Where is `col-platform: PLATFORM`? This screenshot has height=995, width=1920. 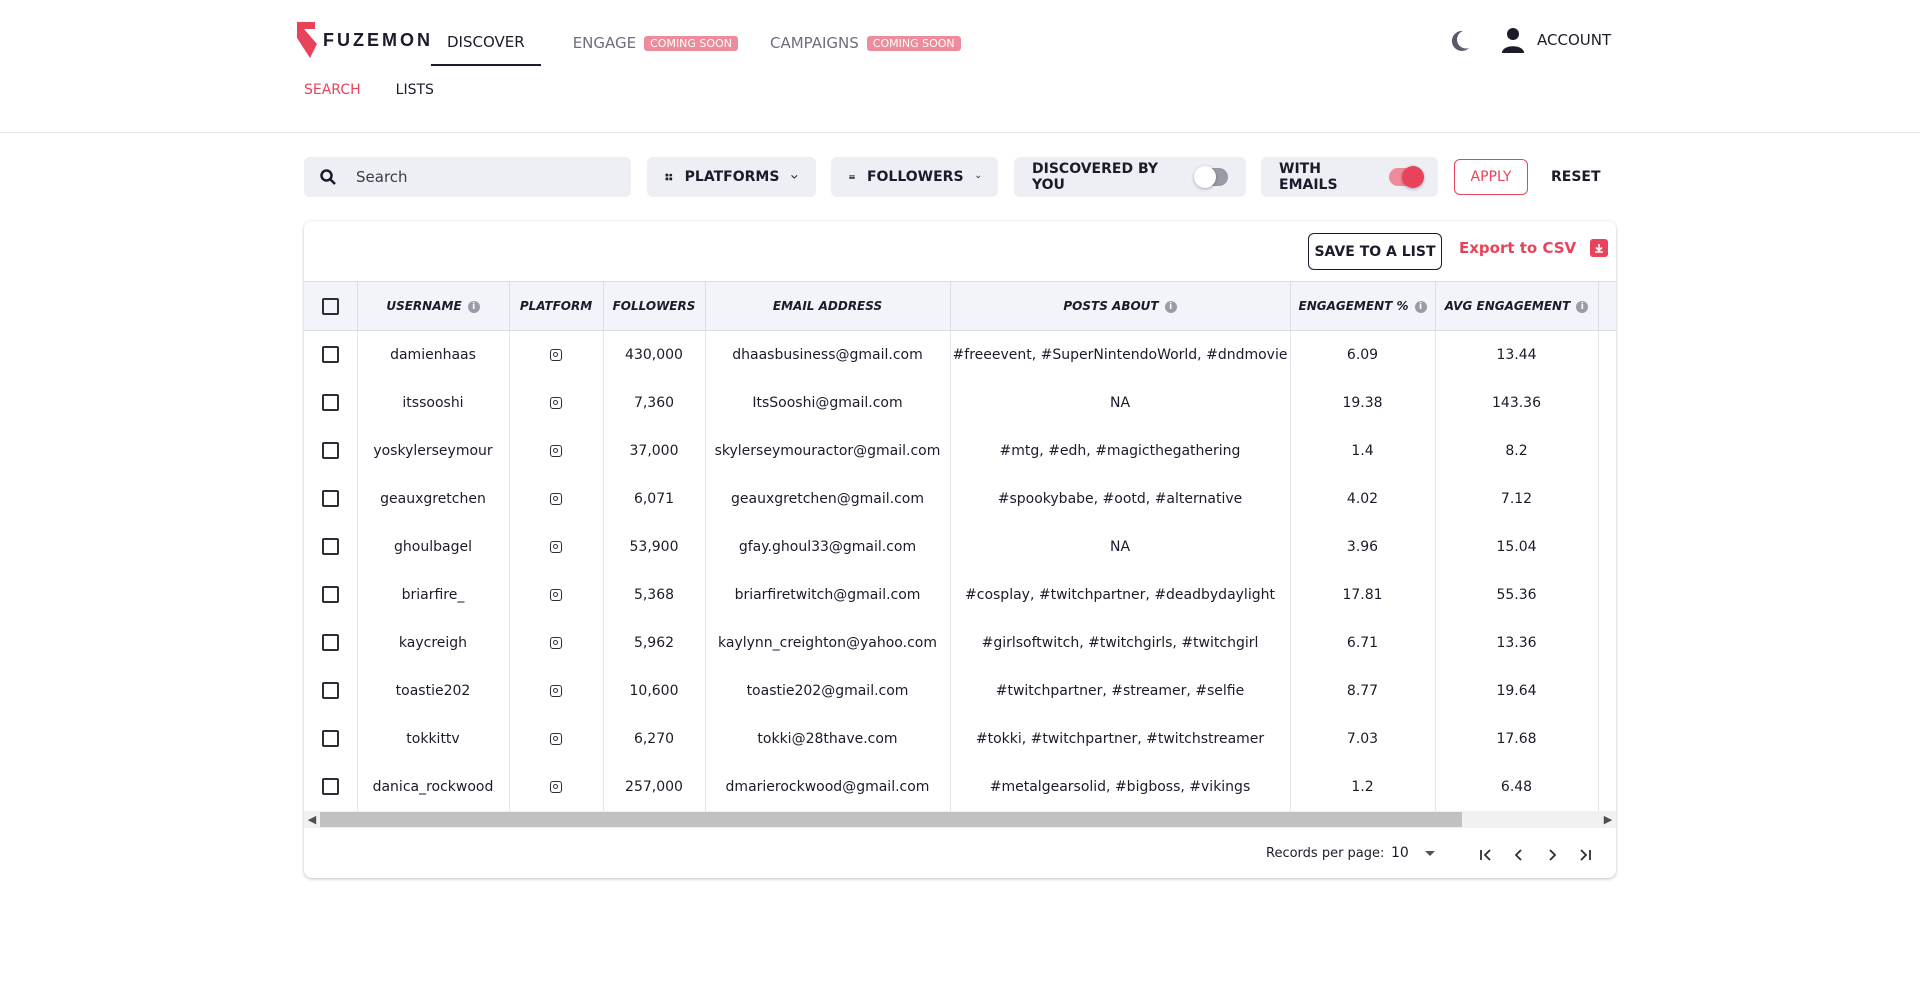 col-platform: PLATFORM is located at coordinates (556, 306).